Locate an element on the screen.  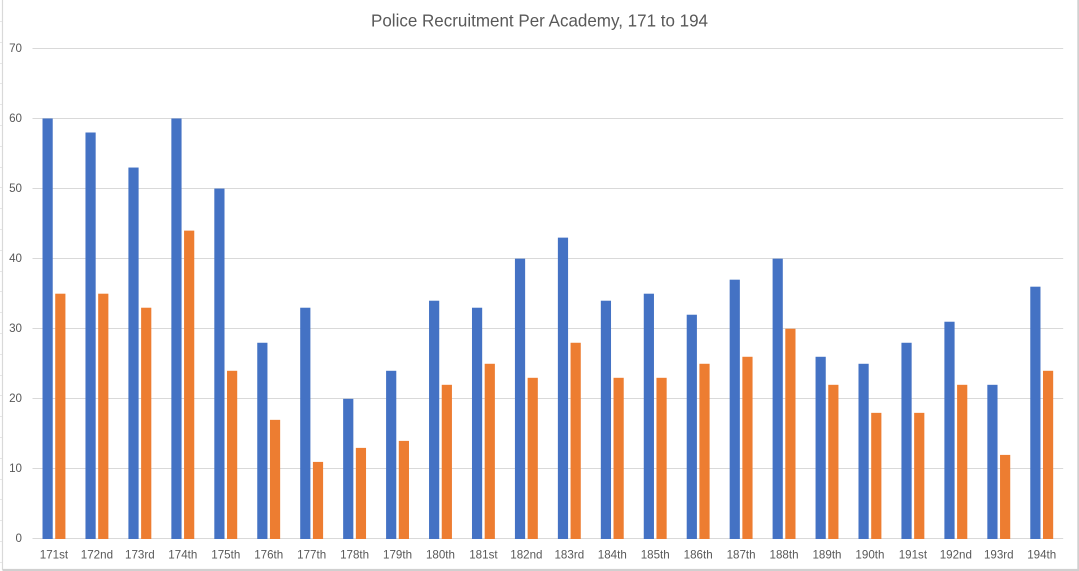
svg-text: 188th is located at coordinates (784, 554).